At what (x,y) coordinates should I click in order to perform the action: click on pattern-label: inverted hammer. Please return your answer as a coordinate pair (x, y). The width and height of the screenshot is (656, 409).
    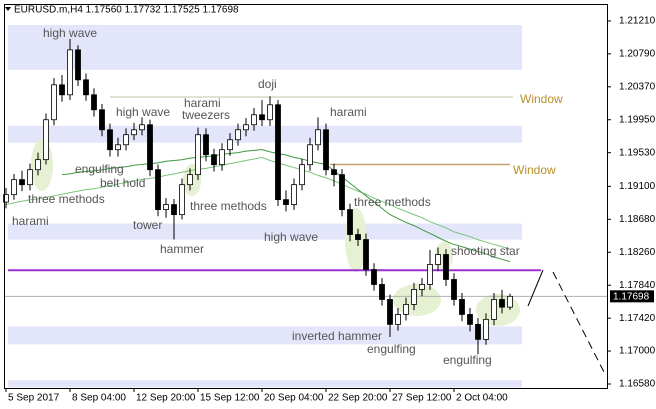
    Looking at the image, I should click on (337, 336).